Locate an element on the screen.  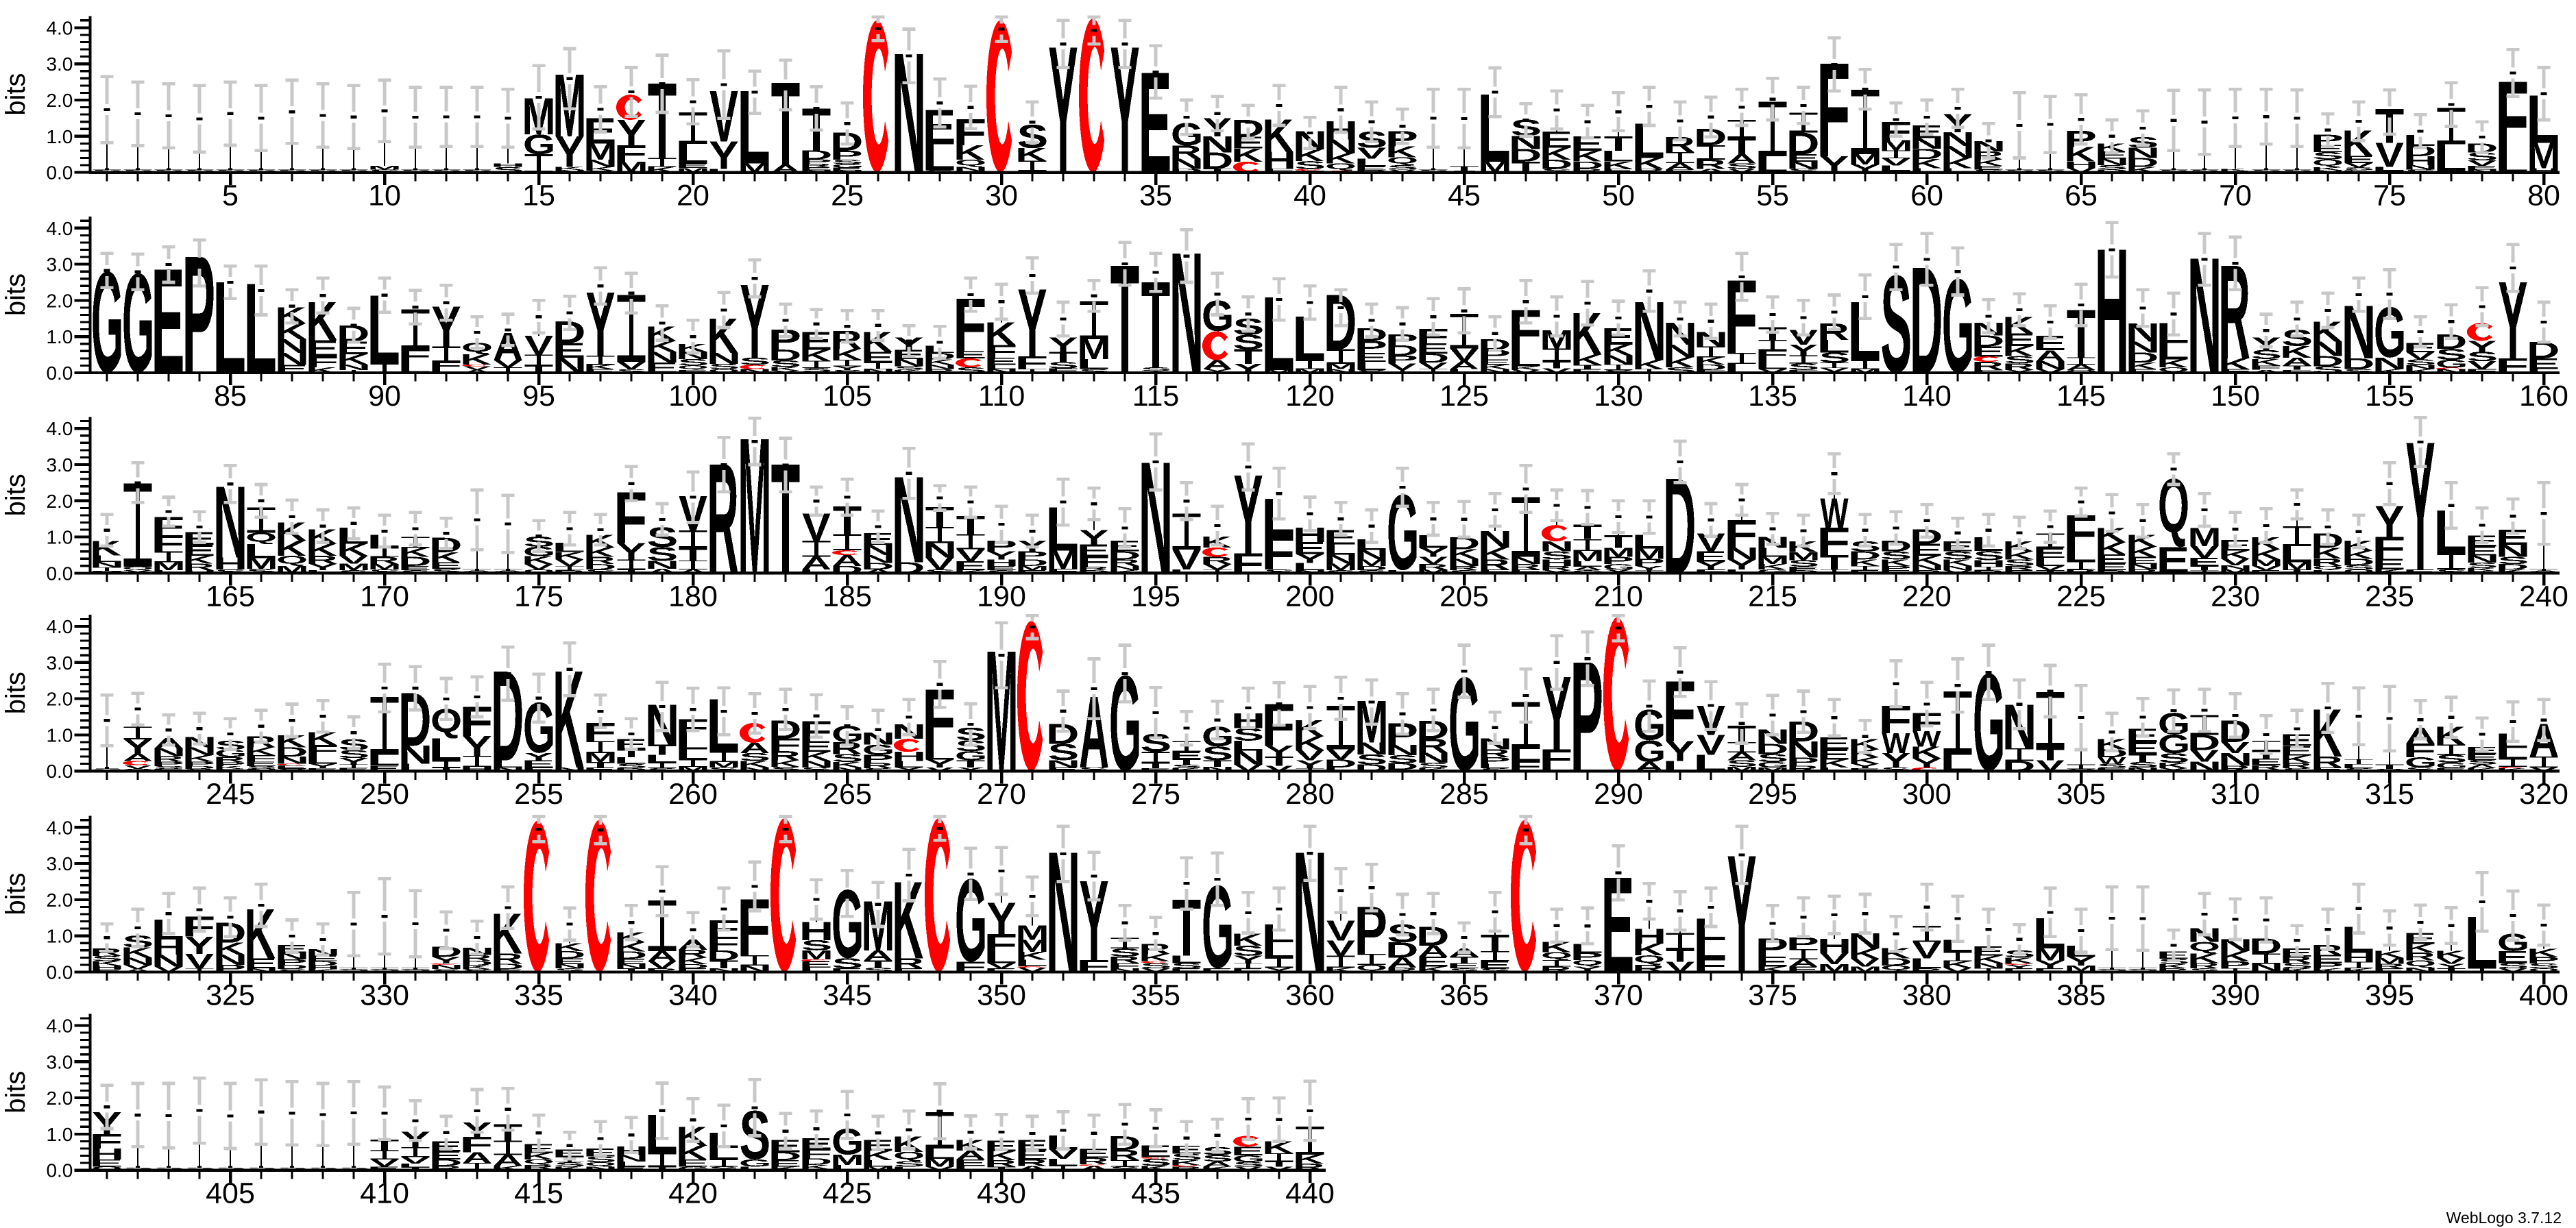
svg-text: 60 is located at coordinates (1926, 196).